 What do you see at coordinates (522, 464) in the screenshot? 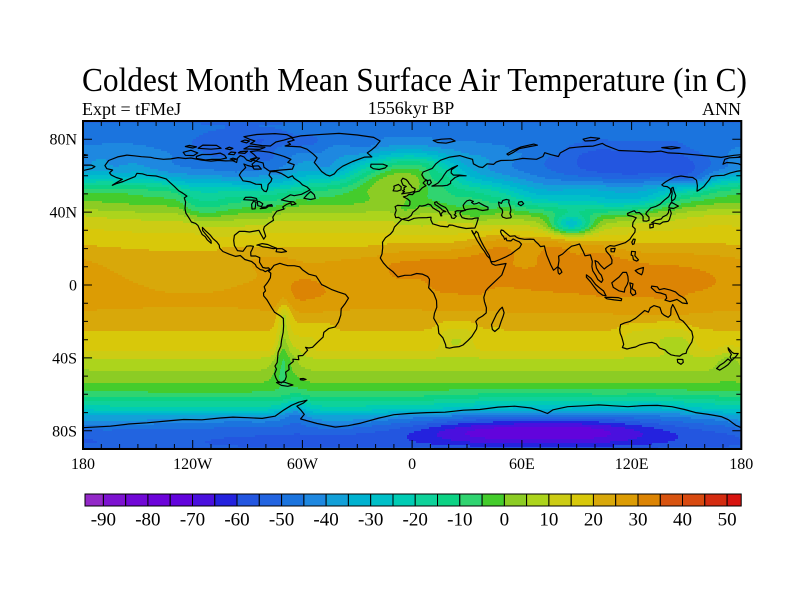
I see `svg-text: 60E` at bounding box center [522, 464].